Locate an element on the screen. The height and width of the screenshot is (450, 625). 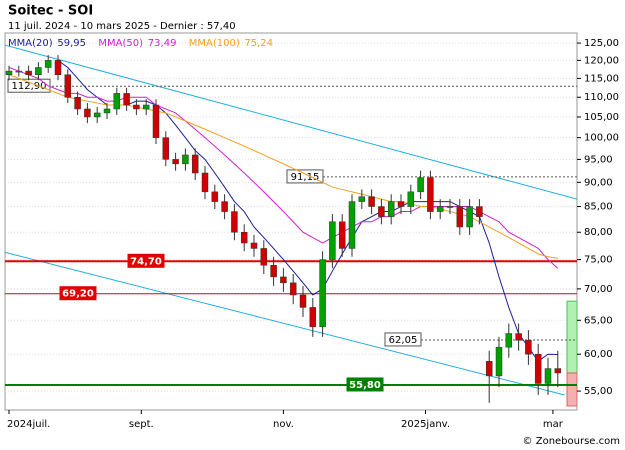
legend-name: MMA(100) is located at coordinates (214, 43).